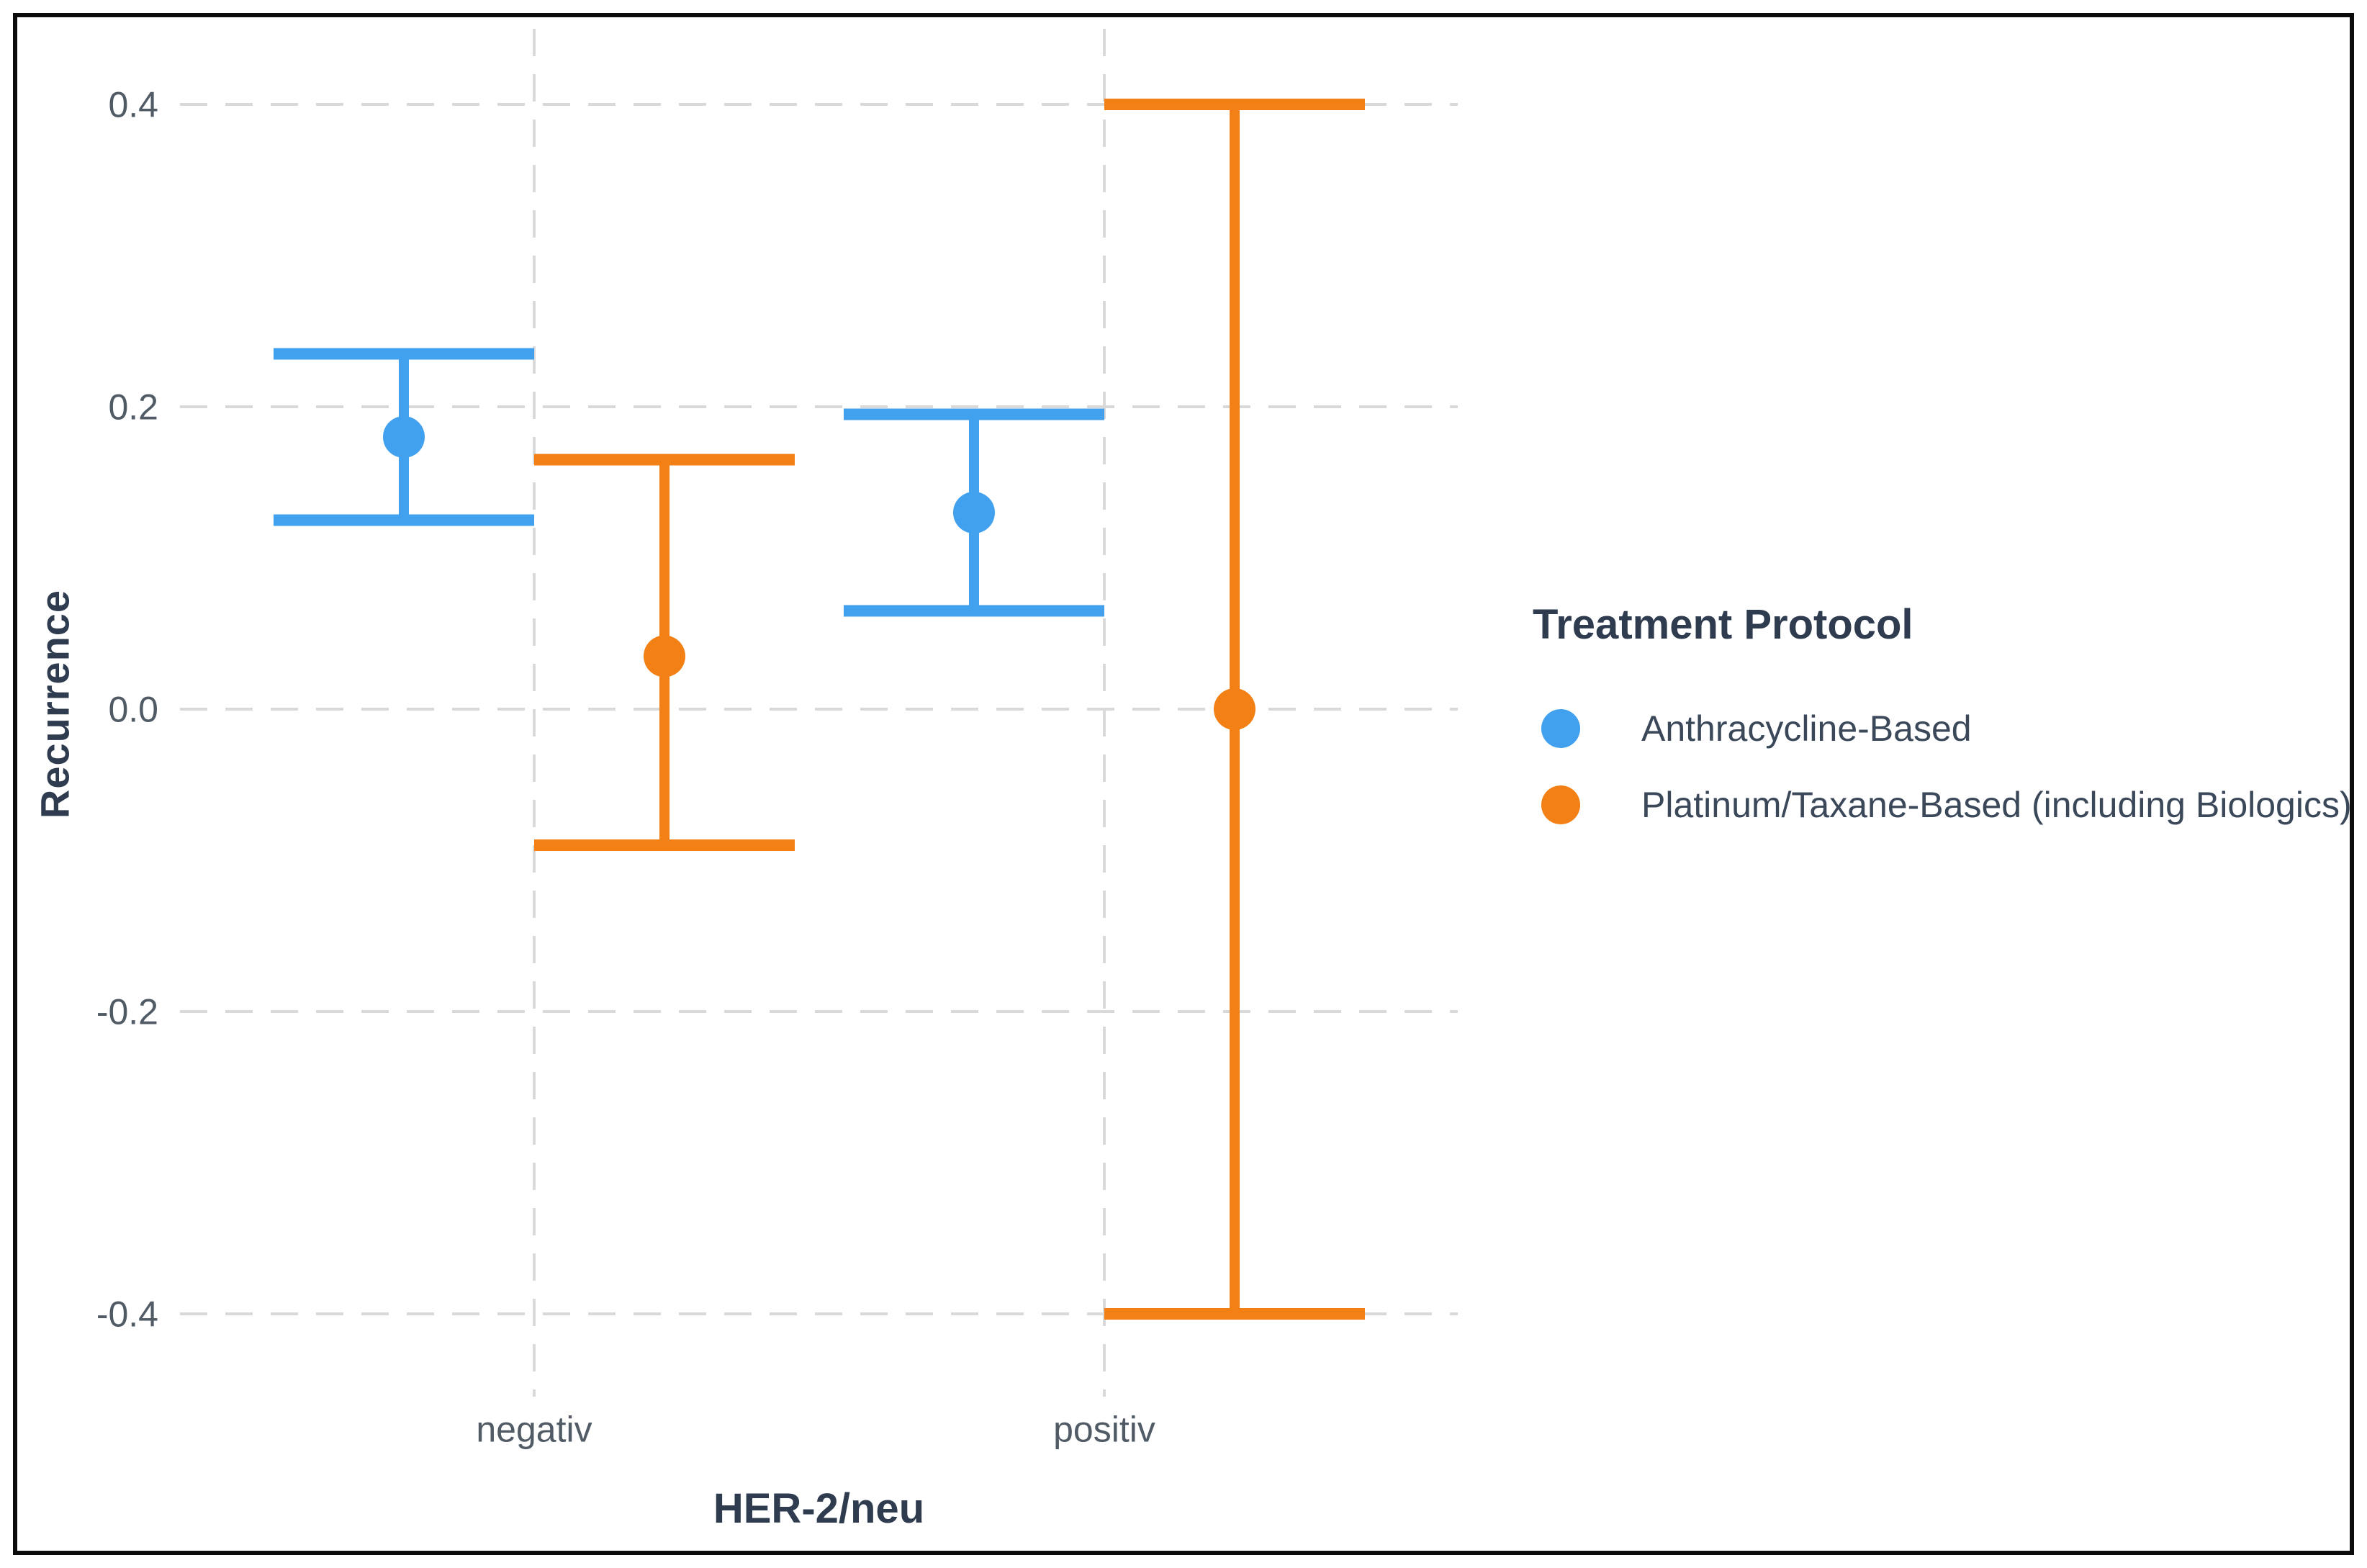 Image resolution: width=2367 pixels, height=1568 pixels. What do you see at coordinates (133, 105) in the screenshot?
I see `y-tick-label: 0.4` at bounding box center [133, 105].